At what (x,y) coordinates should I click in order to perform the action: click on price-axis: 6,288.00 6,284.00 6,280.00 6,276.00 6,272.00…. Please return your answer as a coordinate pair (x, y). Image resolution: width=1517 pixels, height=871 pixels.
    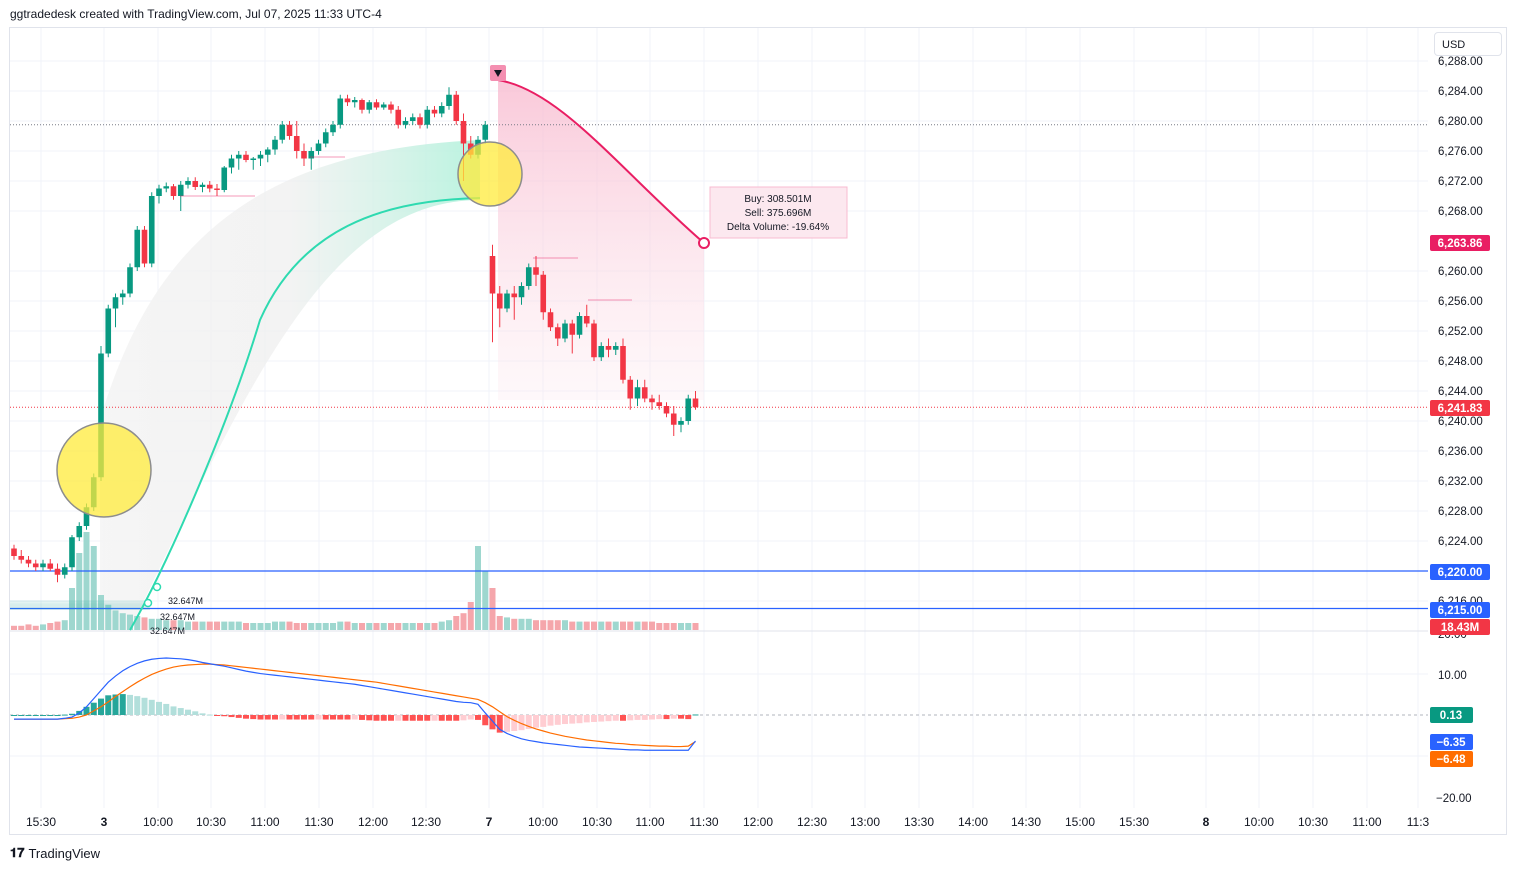
    Looking at the image, I should click on (1459, 430).